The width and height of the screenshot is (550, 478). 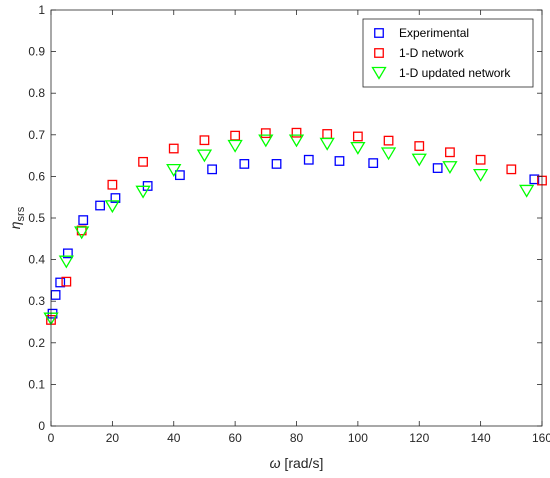 What do you see at coordinates (41, 10) in the screenshot?
I see `y-tick-label: 1` at bounding box center [41, 10].